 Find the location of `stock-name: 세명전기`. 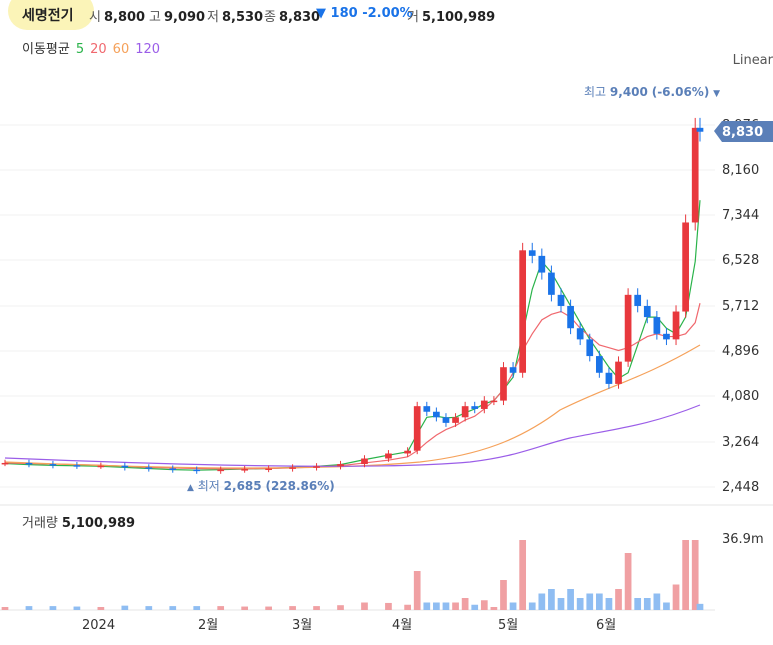

stock-name: 세명전기 is located at coordinates (48, 16).